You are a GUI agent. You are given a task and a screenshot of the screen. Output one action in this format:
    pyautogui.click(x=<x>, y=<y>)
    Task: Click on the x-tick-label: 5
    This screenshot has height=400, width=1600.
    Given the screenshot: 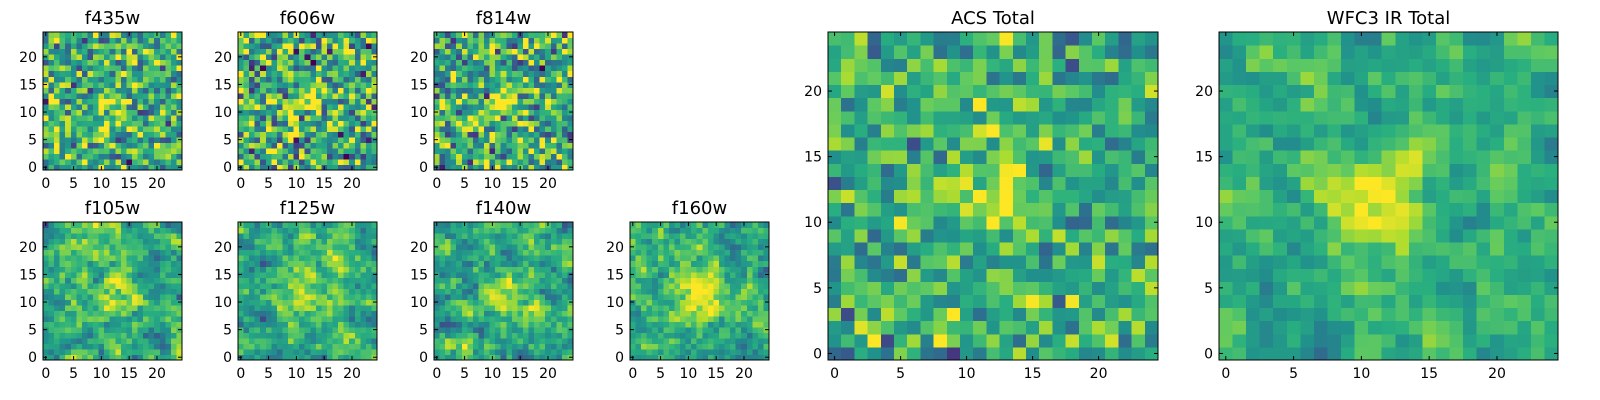 What is the action you would take?
    pyautogui.click(x=73, y=374)
    